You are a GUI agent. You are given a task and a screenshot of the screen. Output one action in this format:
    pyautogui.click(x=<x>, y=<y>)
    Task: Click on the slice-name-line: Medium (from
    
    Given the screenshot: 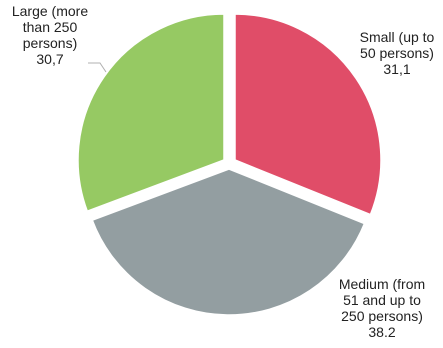 What is the action you would take?
    pyautogui.click(x=382, y=284)
    